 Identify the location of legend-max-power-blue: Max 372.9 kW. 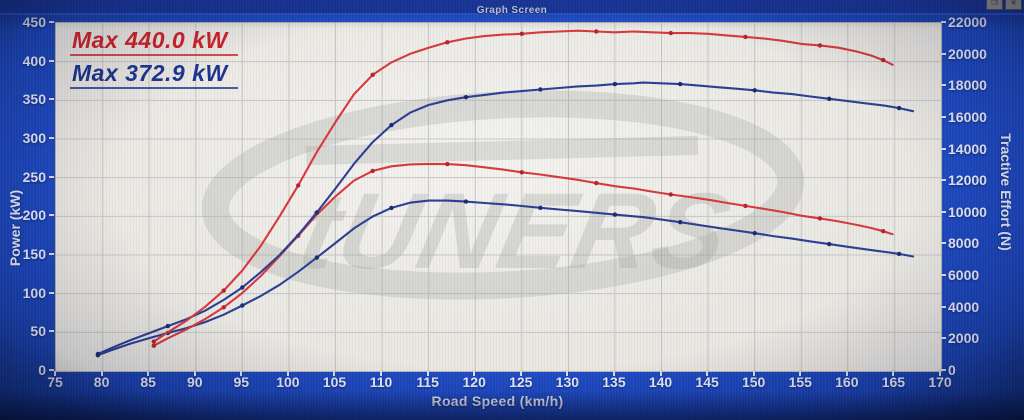
(154, 74).